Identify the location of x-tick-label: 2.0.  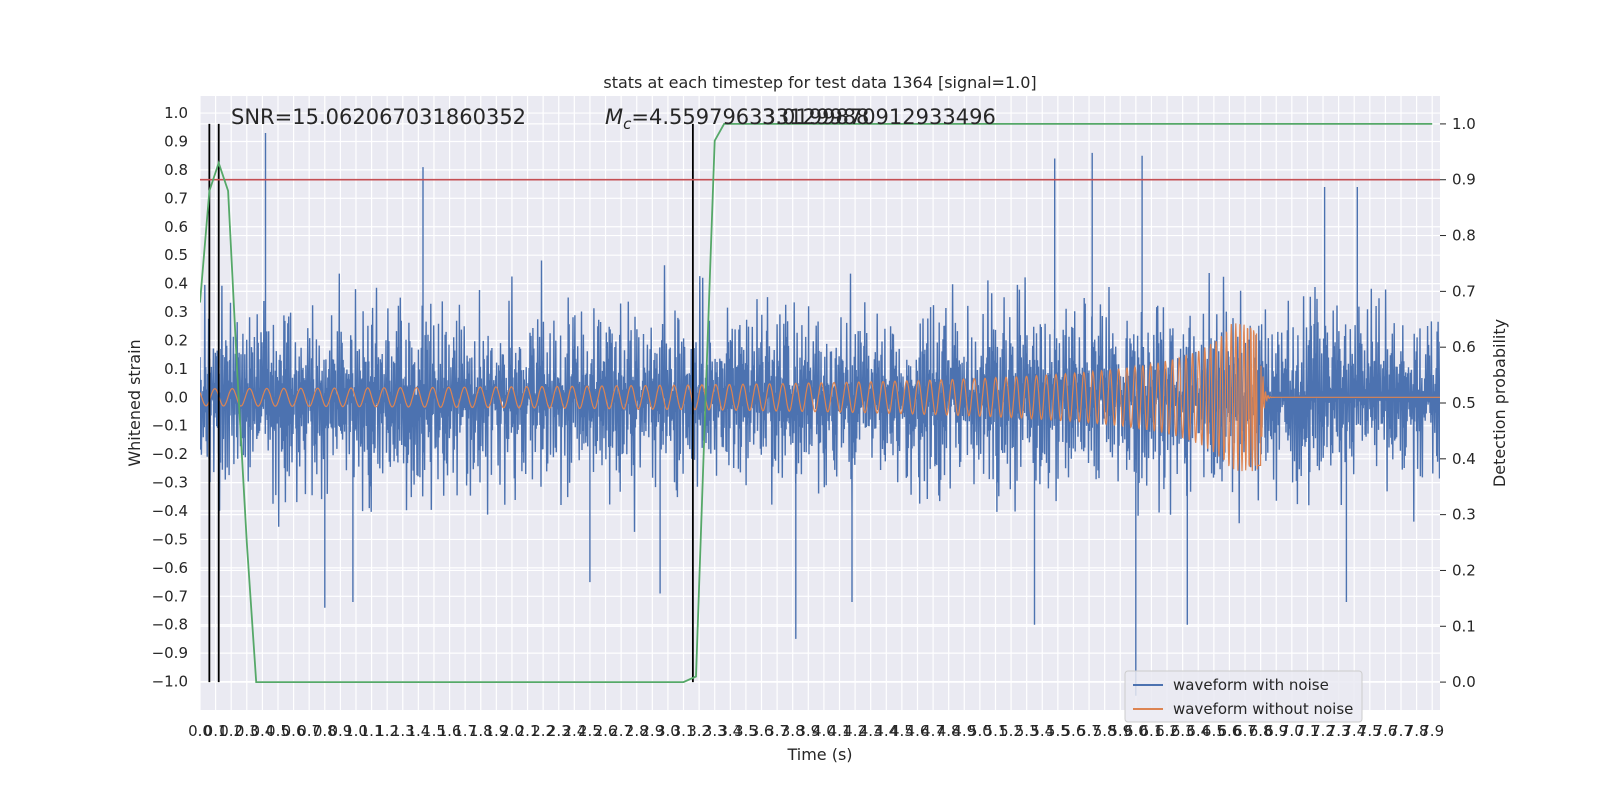
(512, 731).